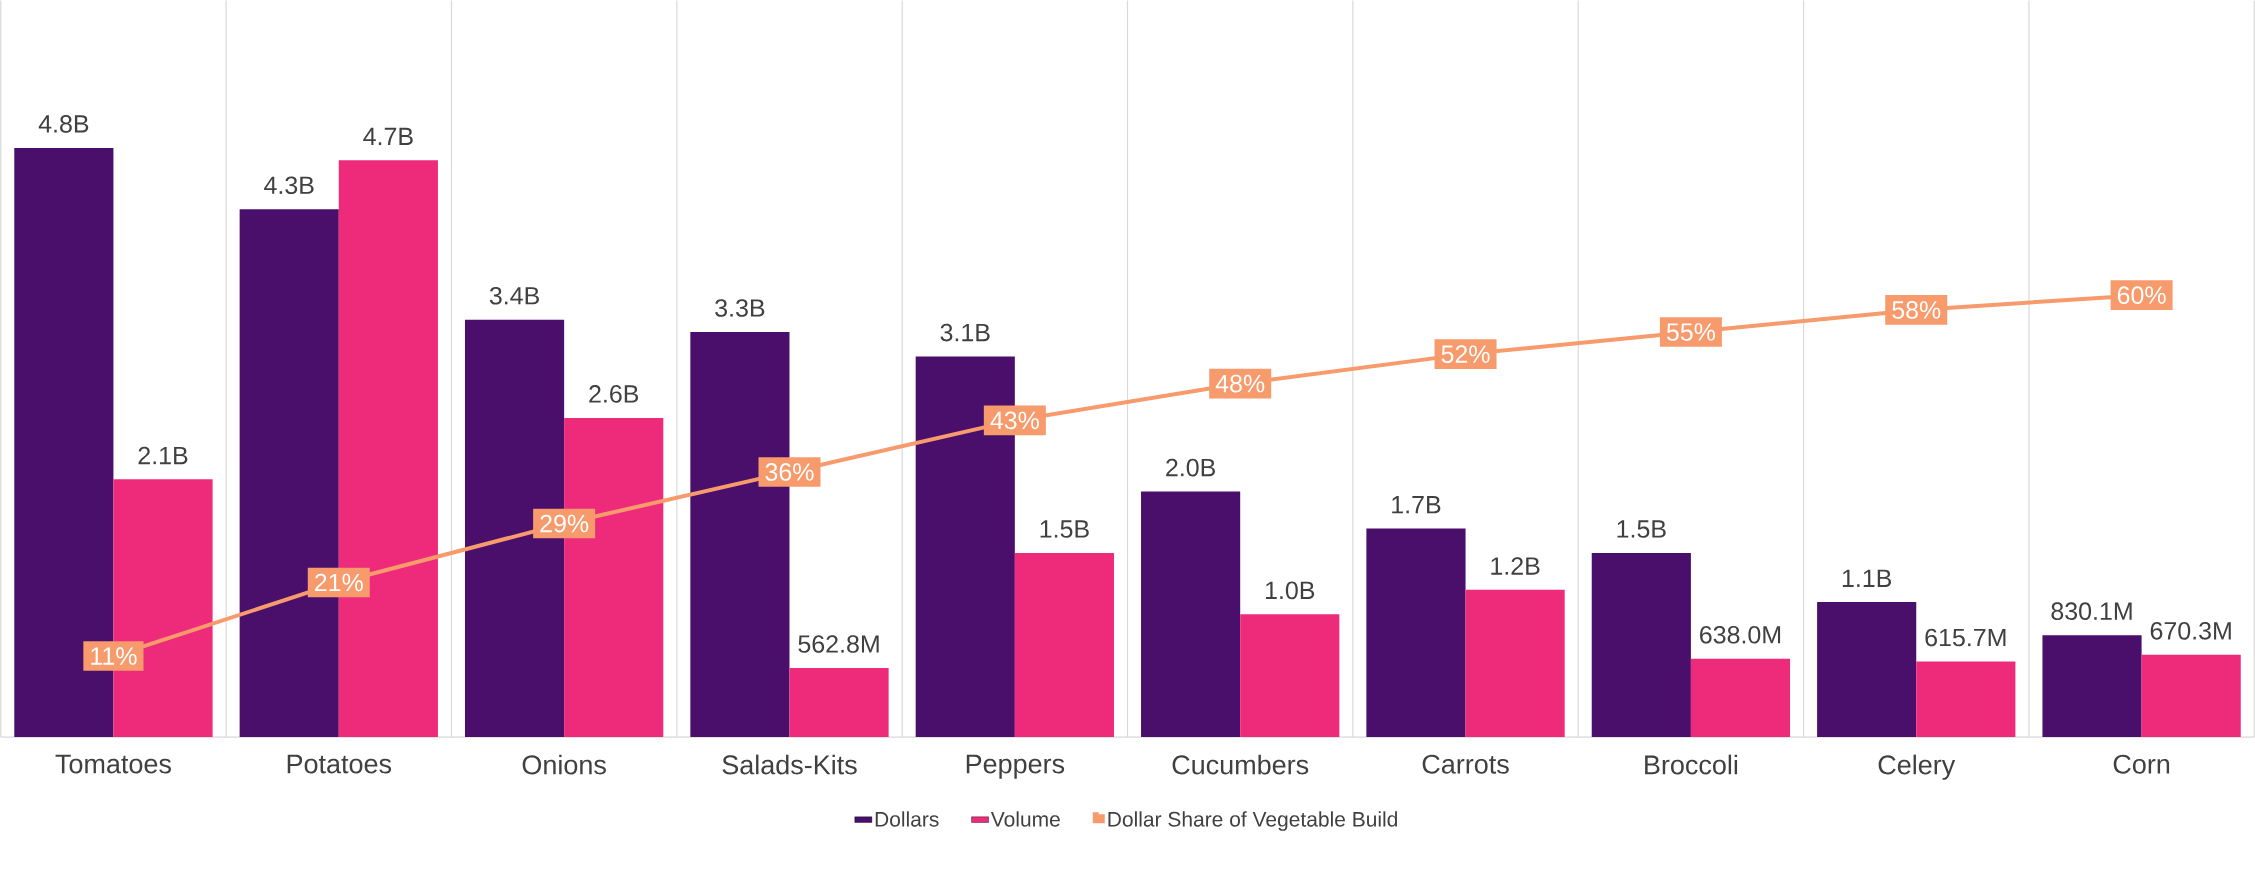 This screenshot has height=880, width=2255. Describe the element at coordinates (1691, 764) in the screenshot. I see `x-tick-label: Broccoli` at that location.